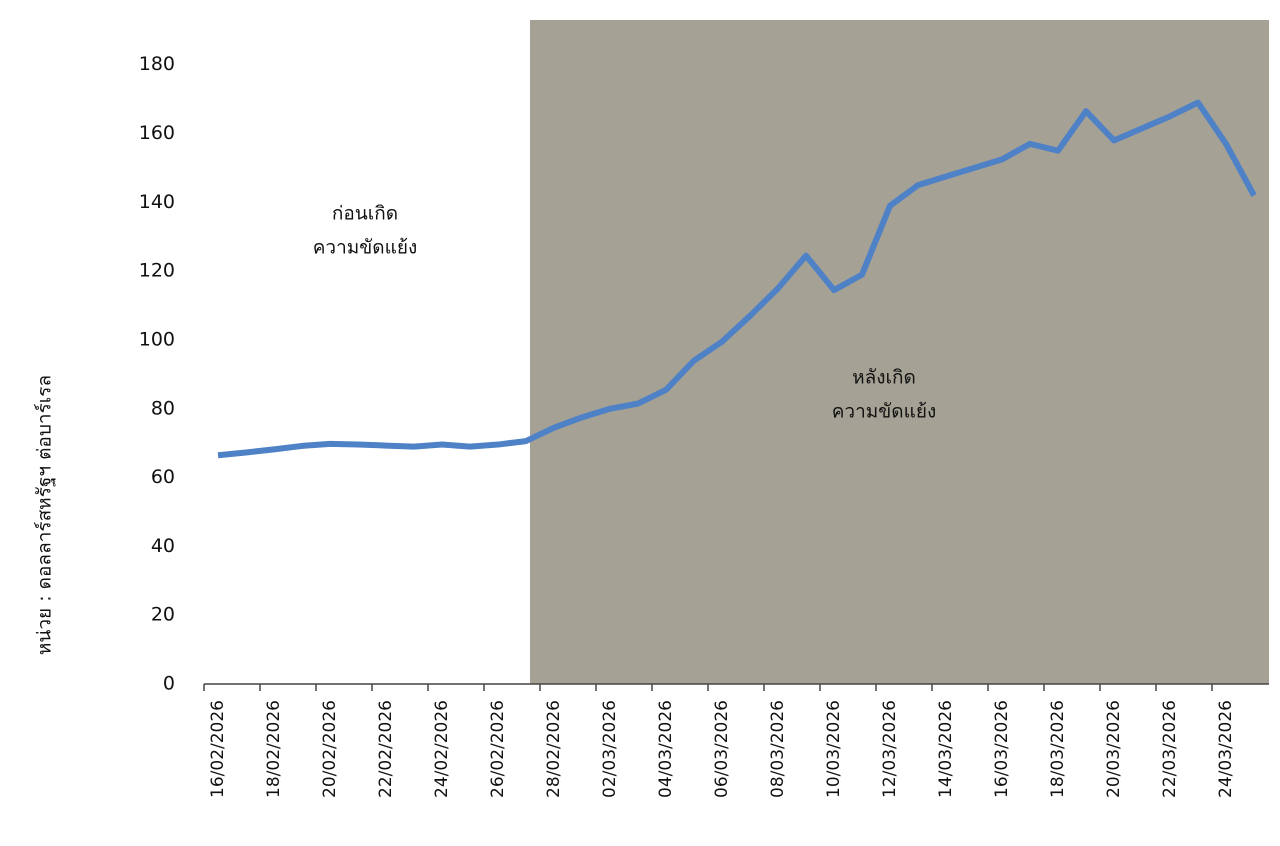 The width and height of the screenshot is (1280, 846). What do you see at coordinates (890, 749) in the screenshot?
I see `x-tick-label: 12/03/2026` at bounding box center [890, 749].